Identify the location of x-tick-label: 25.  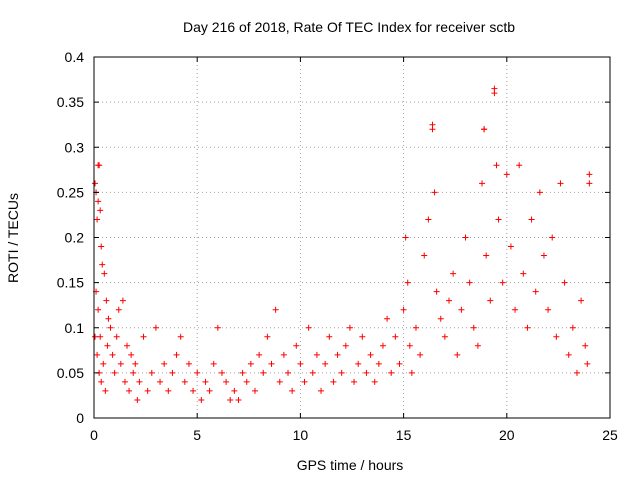
(610, 435).